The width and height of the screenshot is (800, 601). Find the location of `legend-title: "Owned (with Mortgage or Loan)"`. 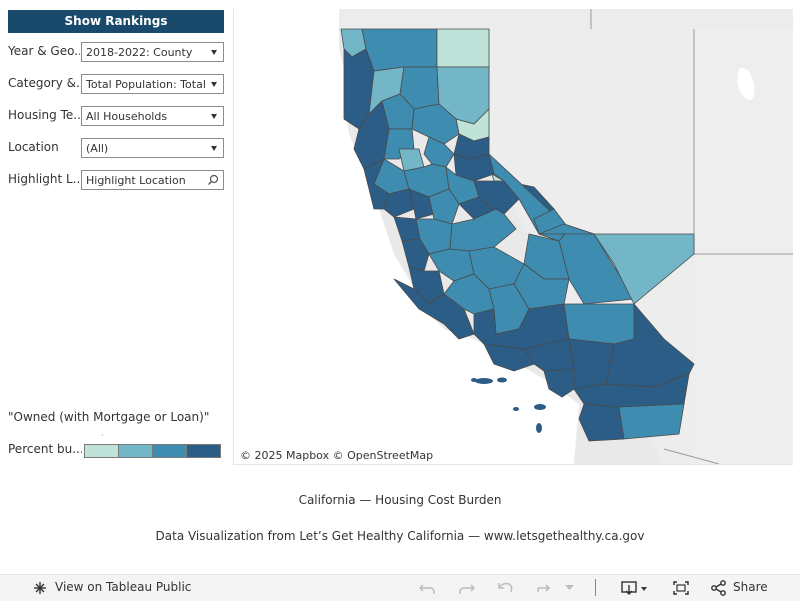

legend-title: "Owned (with Mortgage or Loan)" is located at coordinates (109, 417).